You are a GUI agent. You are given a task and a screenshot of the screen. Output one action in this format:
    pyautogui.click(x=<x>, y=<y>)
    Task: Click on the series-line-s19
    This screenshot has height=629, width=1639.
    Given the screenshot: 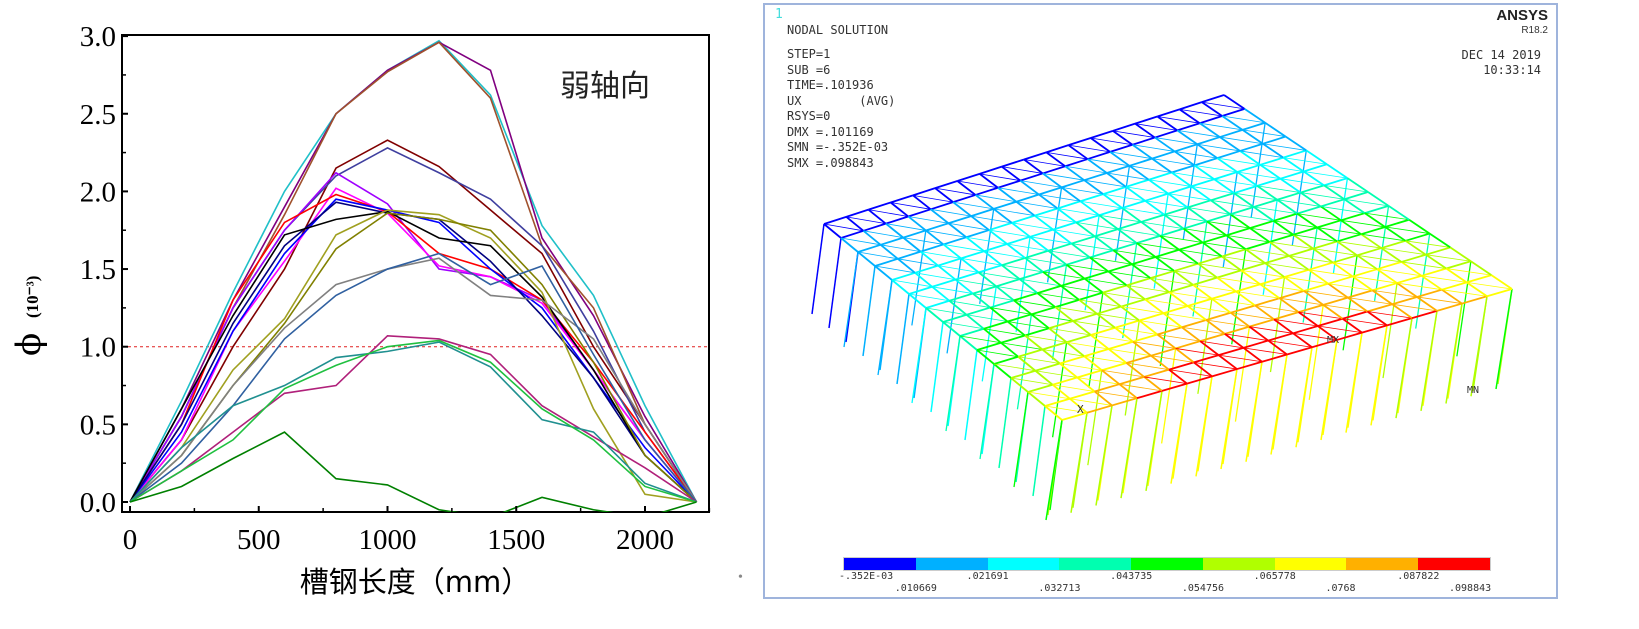 What is the action you would take?
    pyautogui.click(x=413, y=471)
    